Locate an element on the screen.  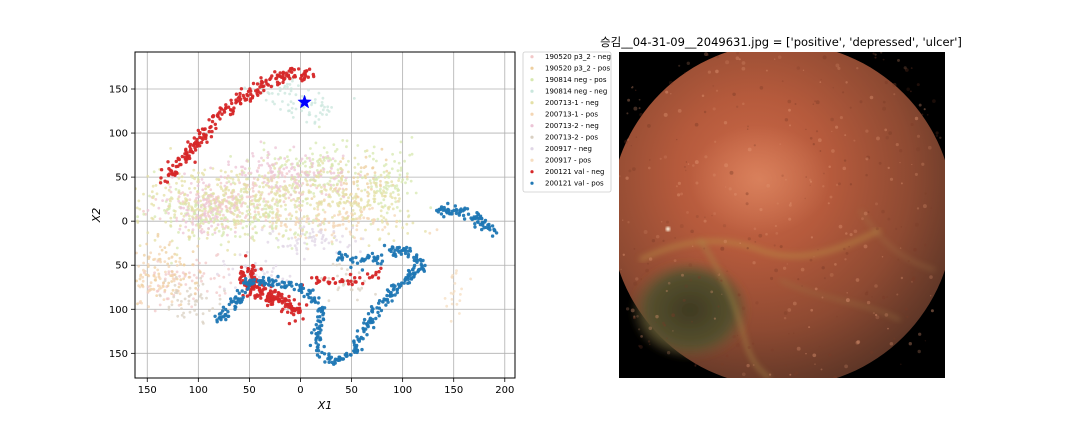
legend-label: 200121 val - pos is located at coordinates (574, 184).